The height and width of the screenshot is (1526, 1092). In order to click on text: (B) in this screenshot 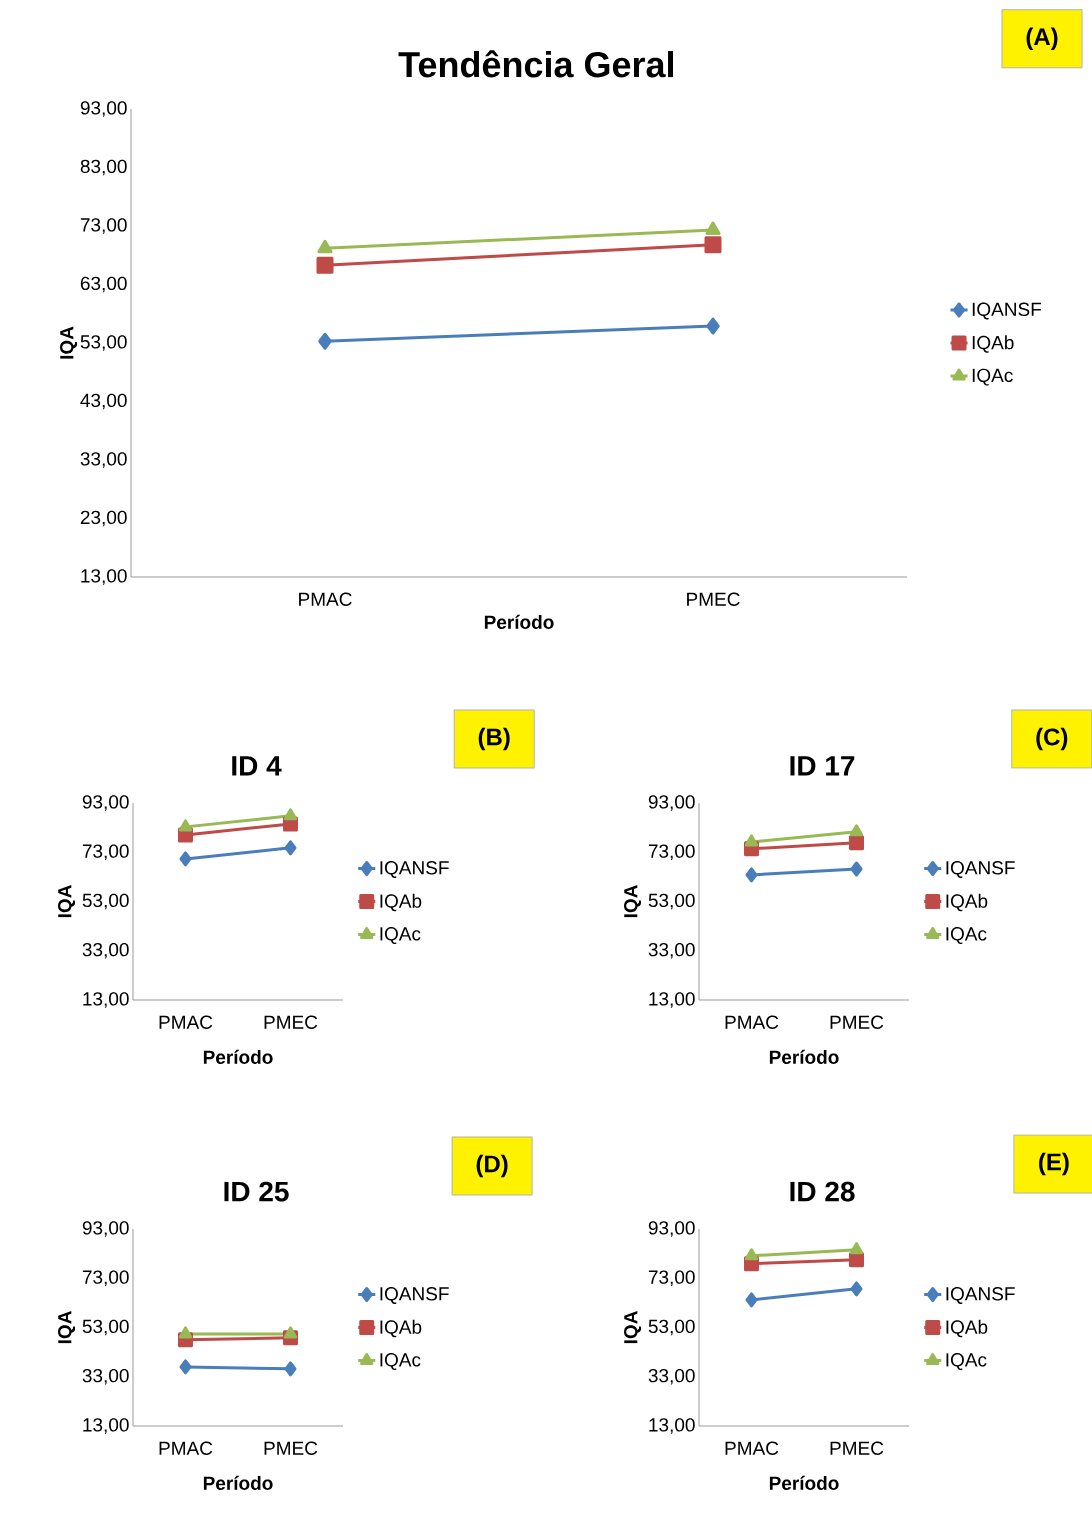, I will do `click(494, 739)`.